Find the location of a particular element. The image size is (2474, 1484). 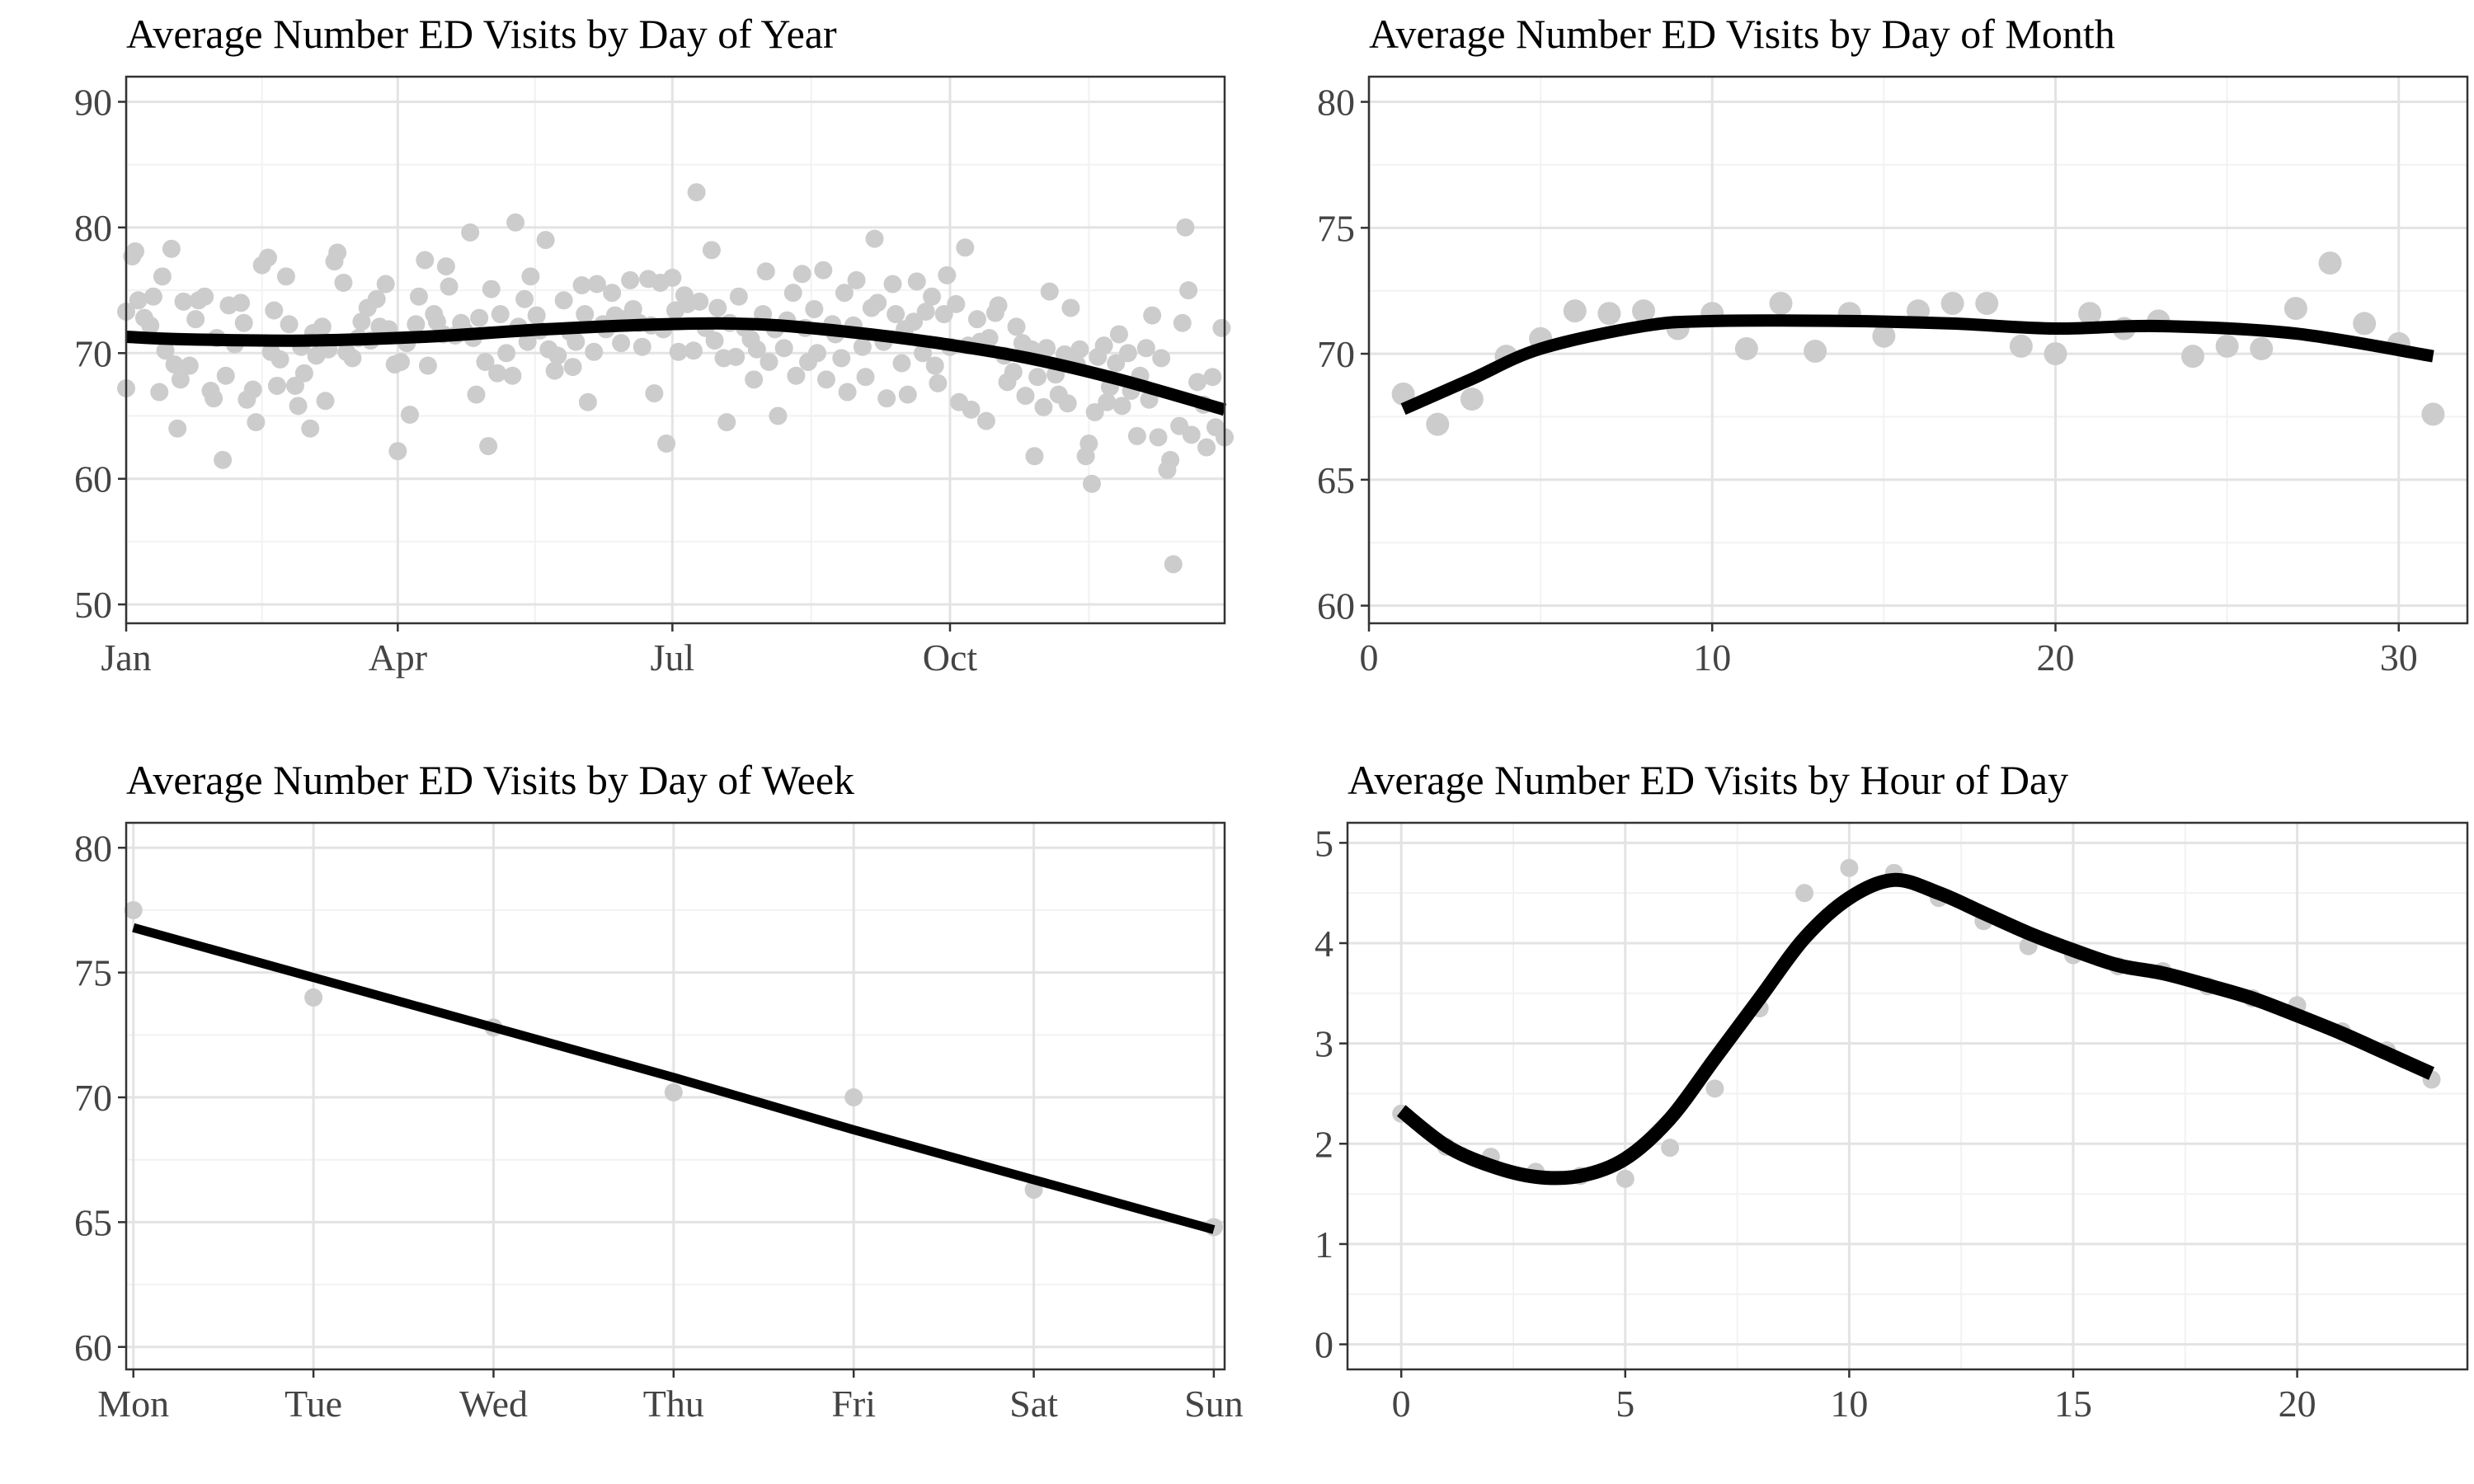

y-tick-label: 80 is located at coordinates (93, 228).